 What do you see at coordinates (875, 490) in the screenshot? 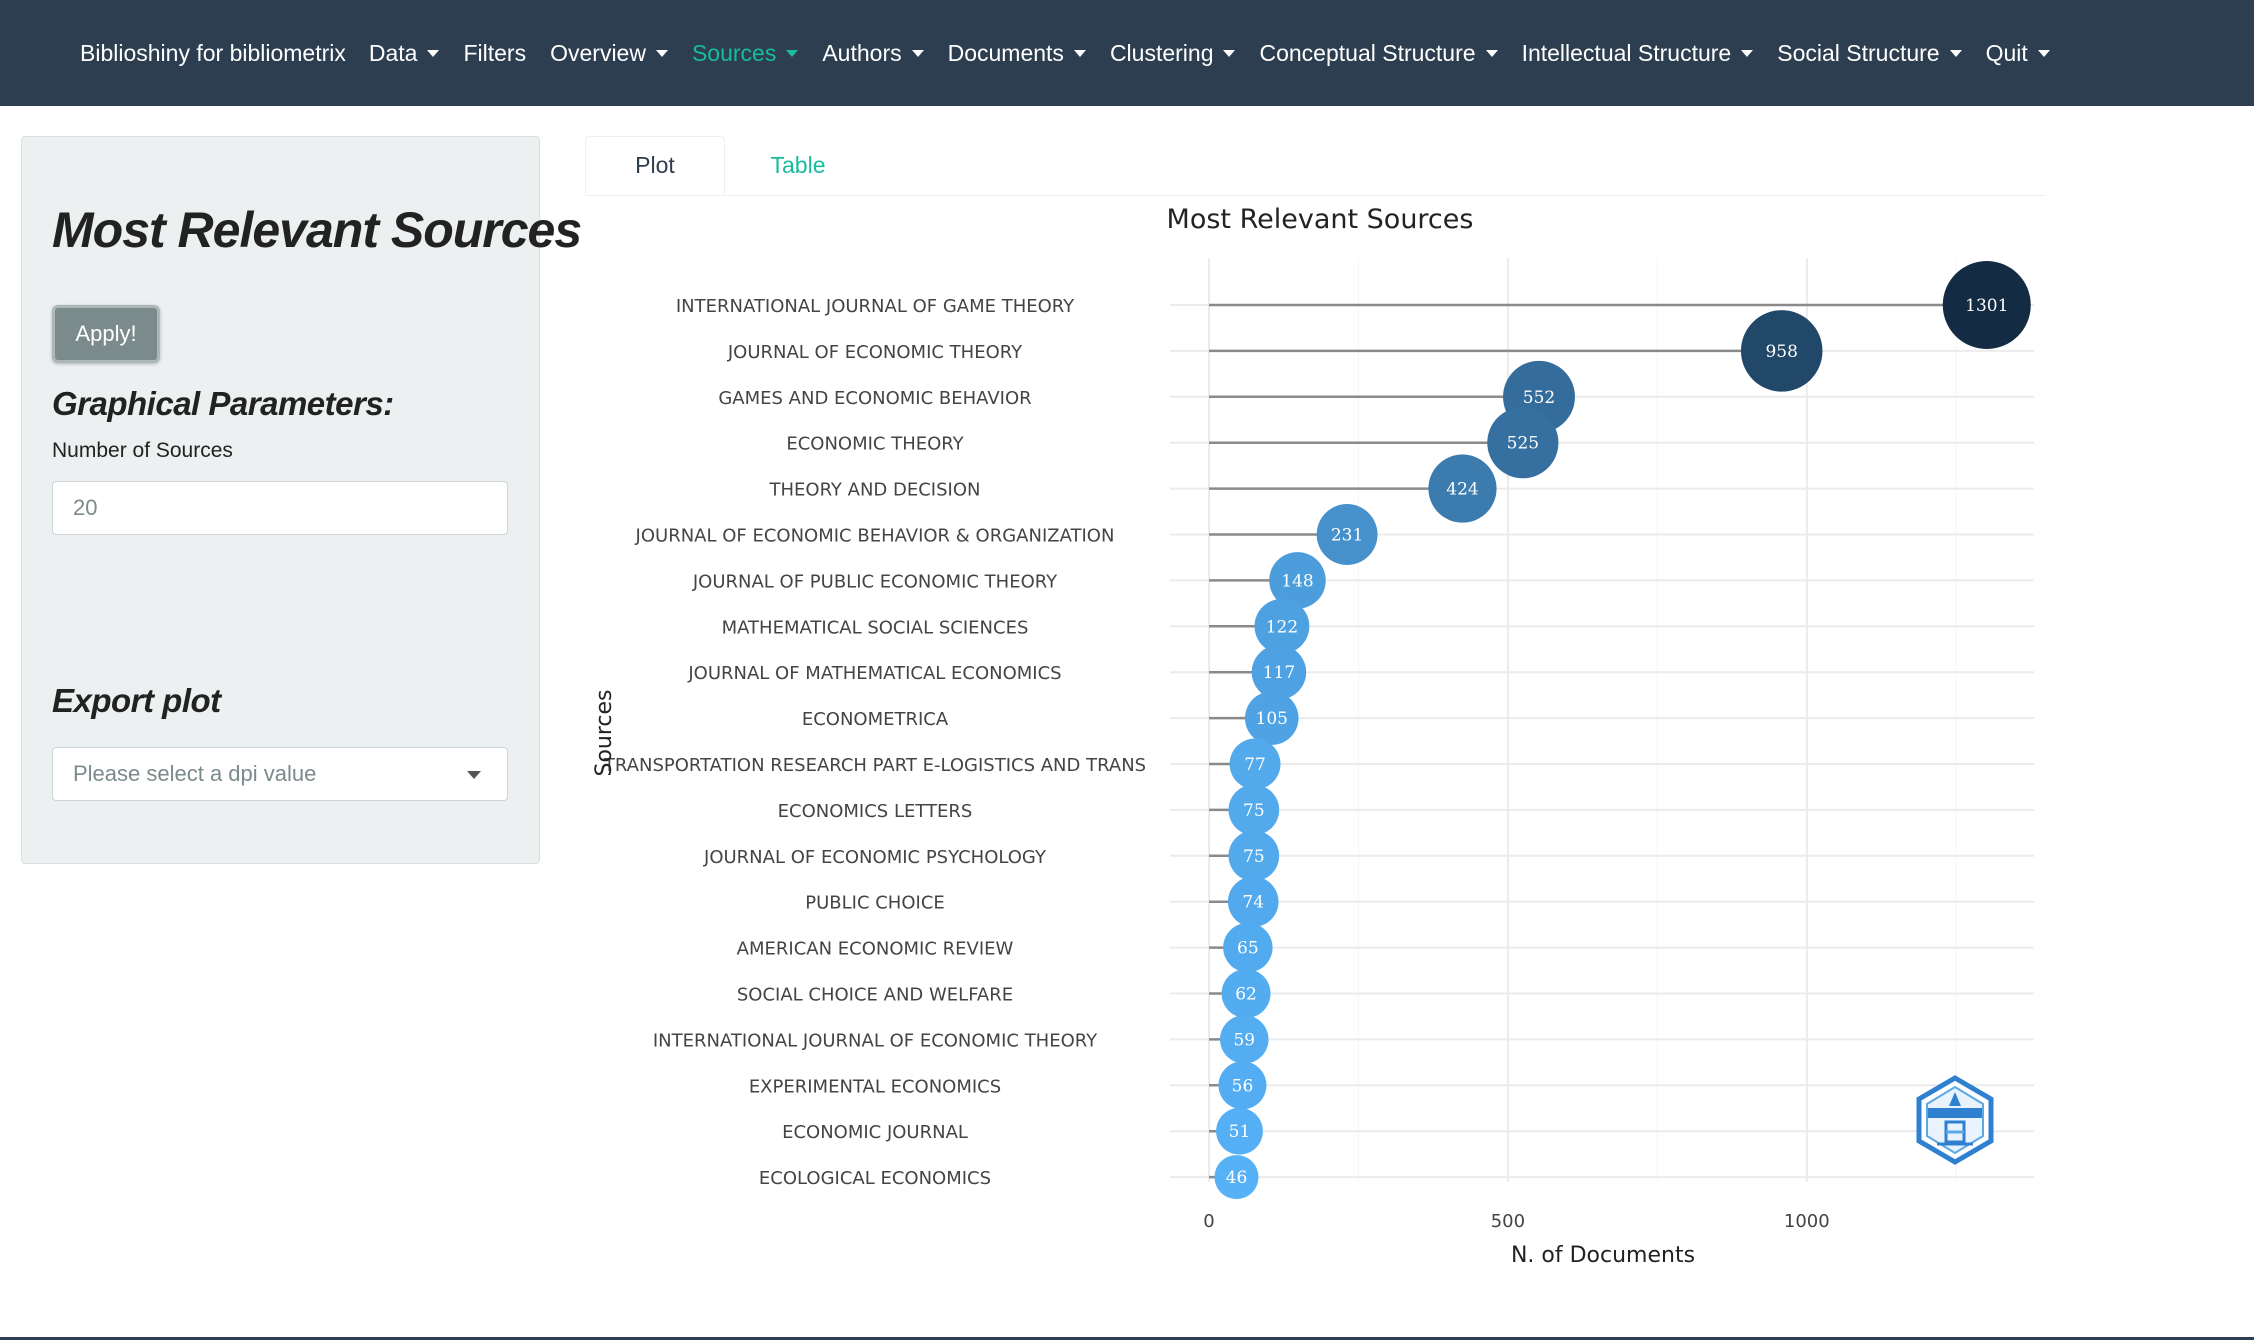
I see `y-tick-label: THEORY AND DECISION` at bounding box center [875, 490].